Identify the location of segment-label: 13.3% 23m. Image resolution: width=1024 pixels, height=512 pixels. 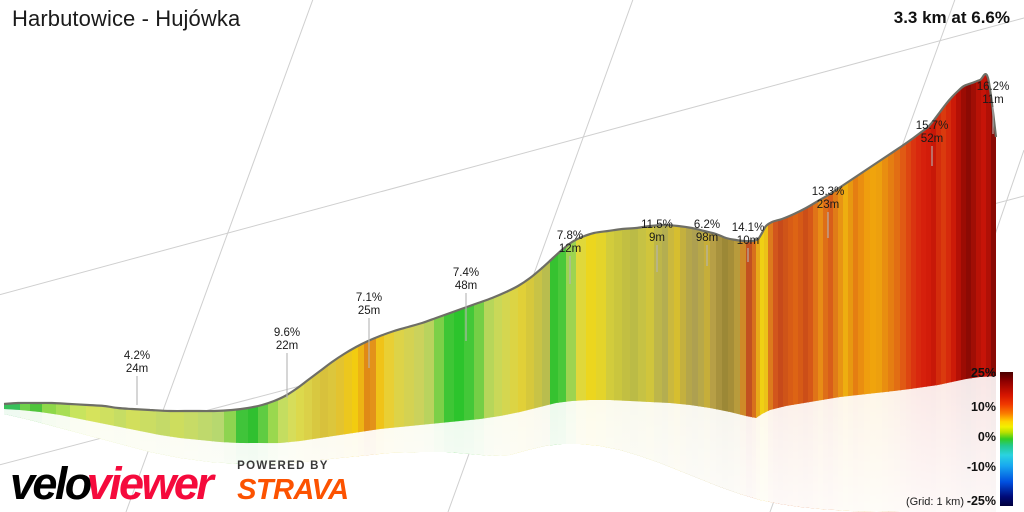
(828, 199).